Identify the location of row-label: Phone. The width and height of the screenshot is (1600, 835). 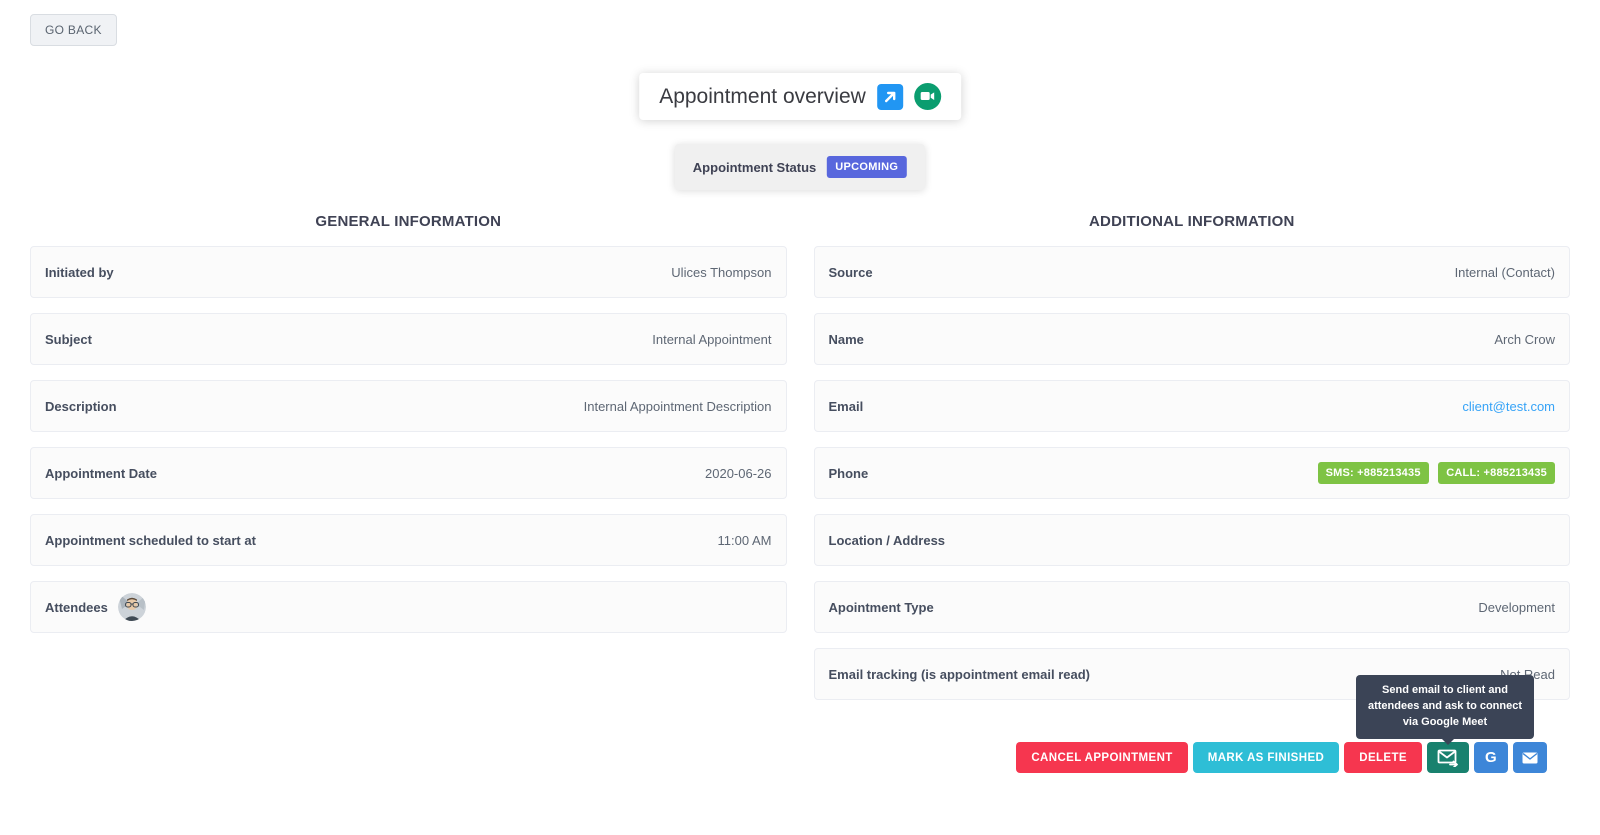
(848, 473).